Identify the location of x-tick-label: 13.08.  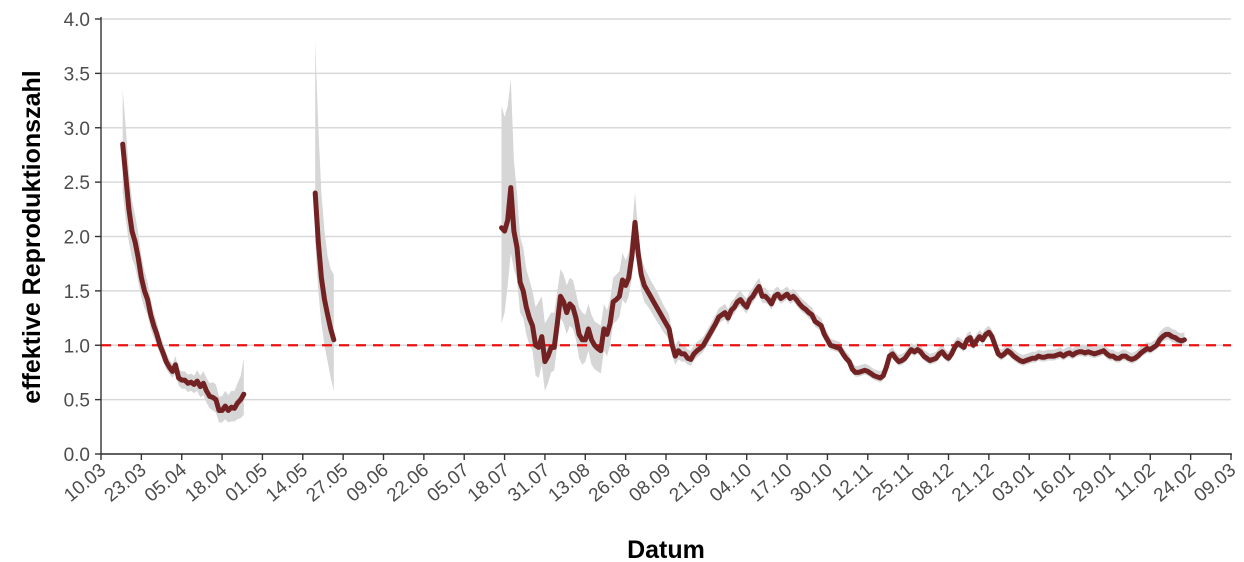
(570, 483).